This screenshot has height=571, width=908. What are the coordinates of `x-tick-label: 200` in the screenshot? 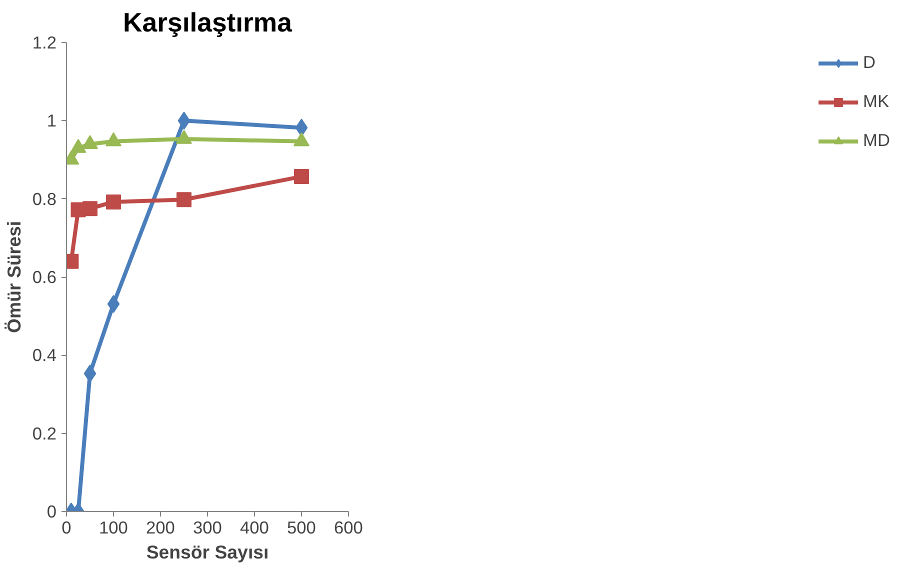 It's located at (160, 528).